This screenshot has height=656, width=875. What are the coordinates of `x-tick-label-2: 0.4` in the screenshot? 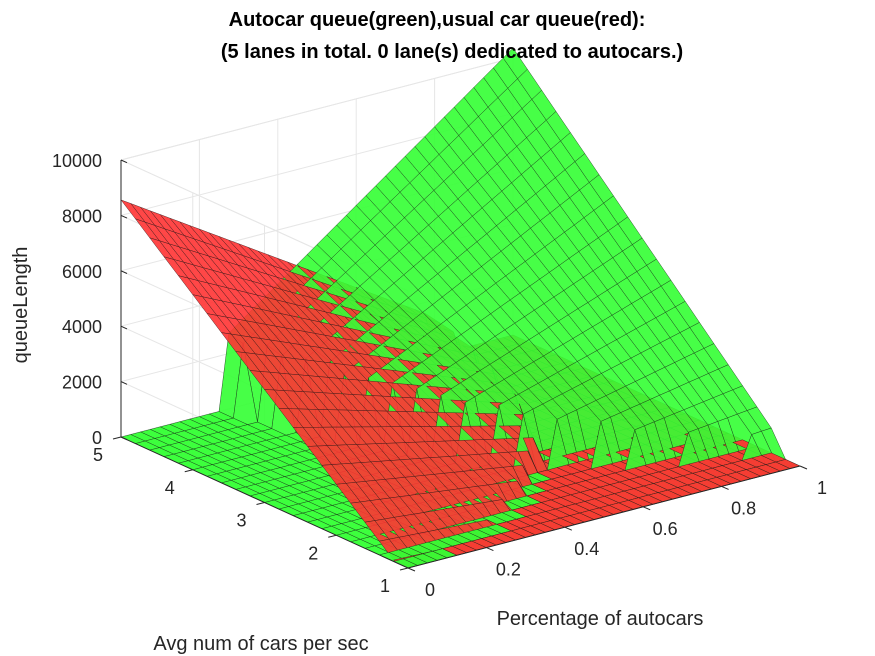 It's located at (586, 549).